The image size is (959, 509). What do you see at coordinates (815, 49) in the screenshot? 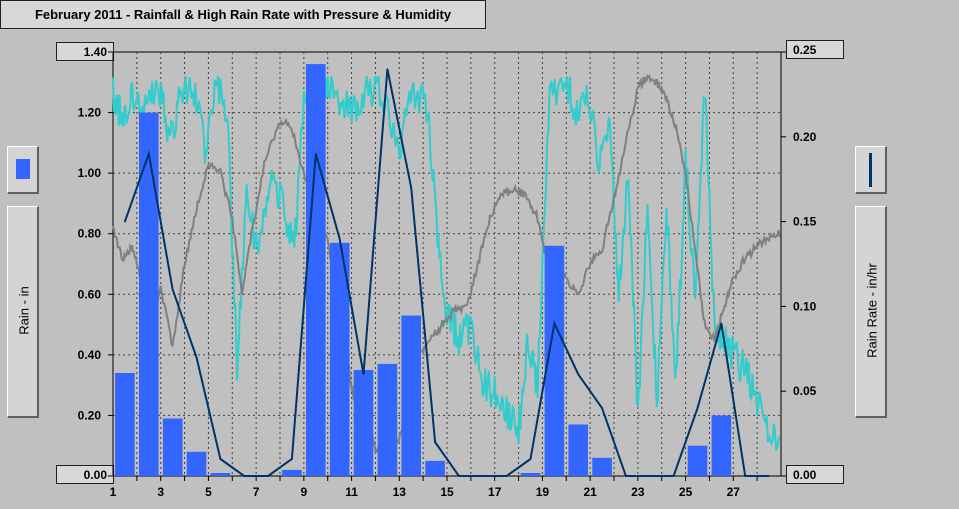
I see `y2-axis-max-label: 0.25` at bounding box center [815, 49].